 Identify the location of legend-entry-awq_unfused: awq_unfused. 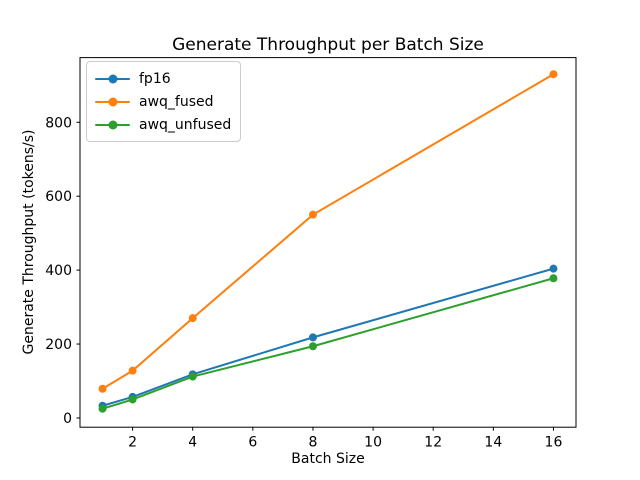
(163, 124).